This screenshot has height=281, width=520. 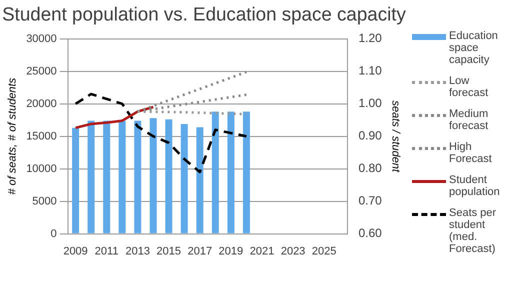 I want to click on x-tick-label: 2009, so click(x=75, y=251).